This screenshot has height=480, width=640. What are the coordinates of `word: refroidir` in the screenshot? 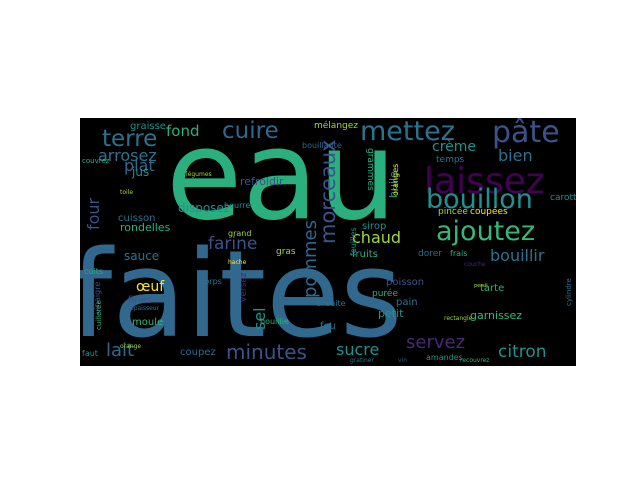 It's located at (262, 181).